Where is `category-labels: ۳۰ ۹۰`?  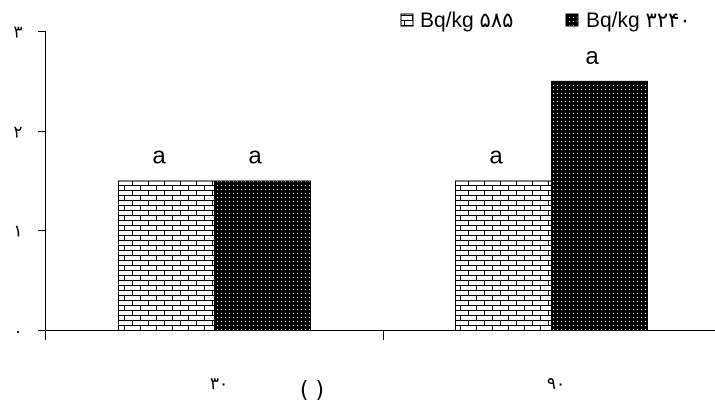 category-labels: ۳۰ ۹۰ is located at coordinates (387, 384).